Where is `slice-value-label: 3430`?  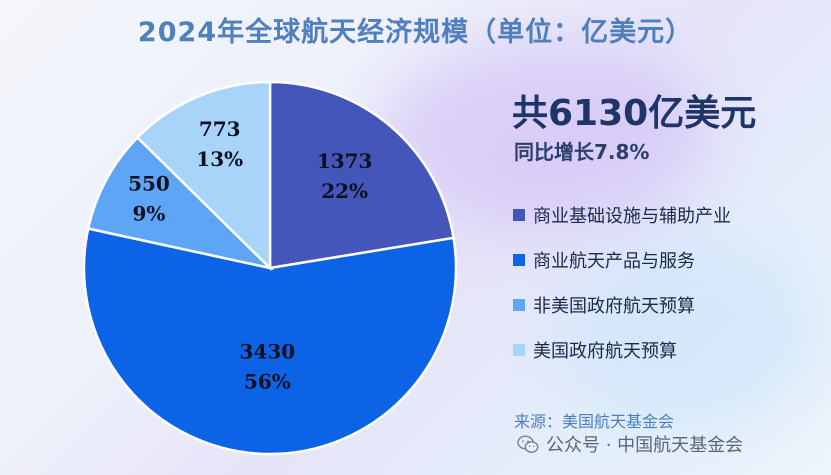 slice-value-label: 3430 is located at coordinates (268, 351).